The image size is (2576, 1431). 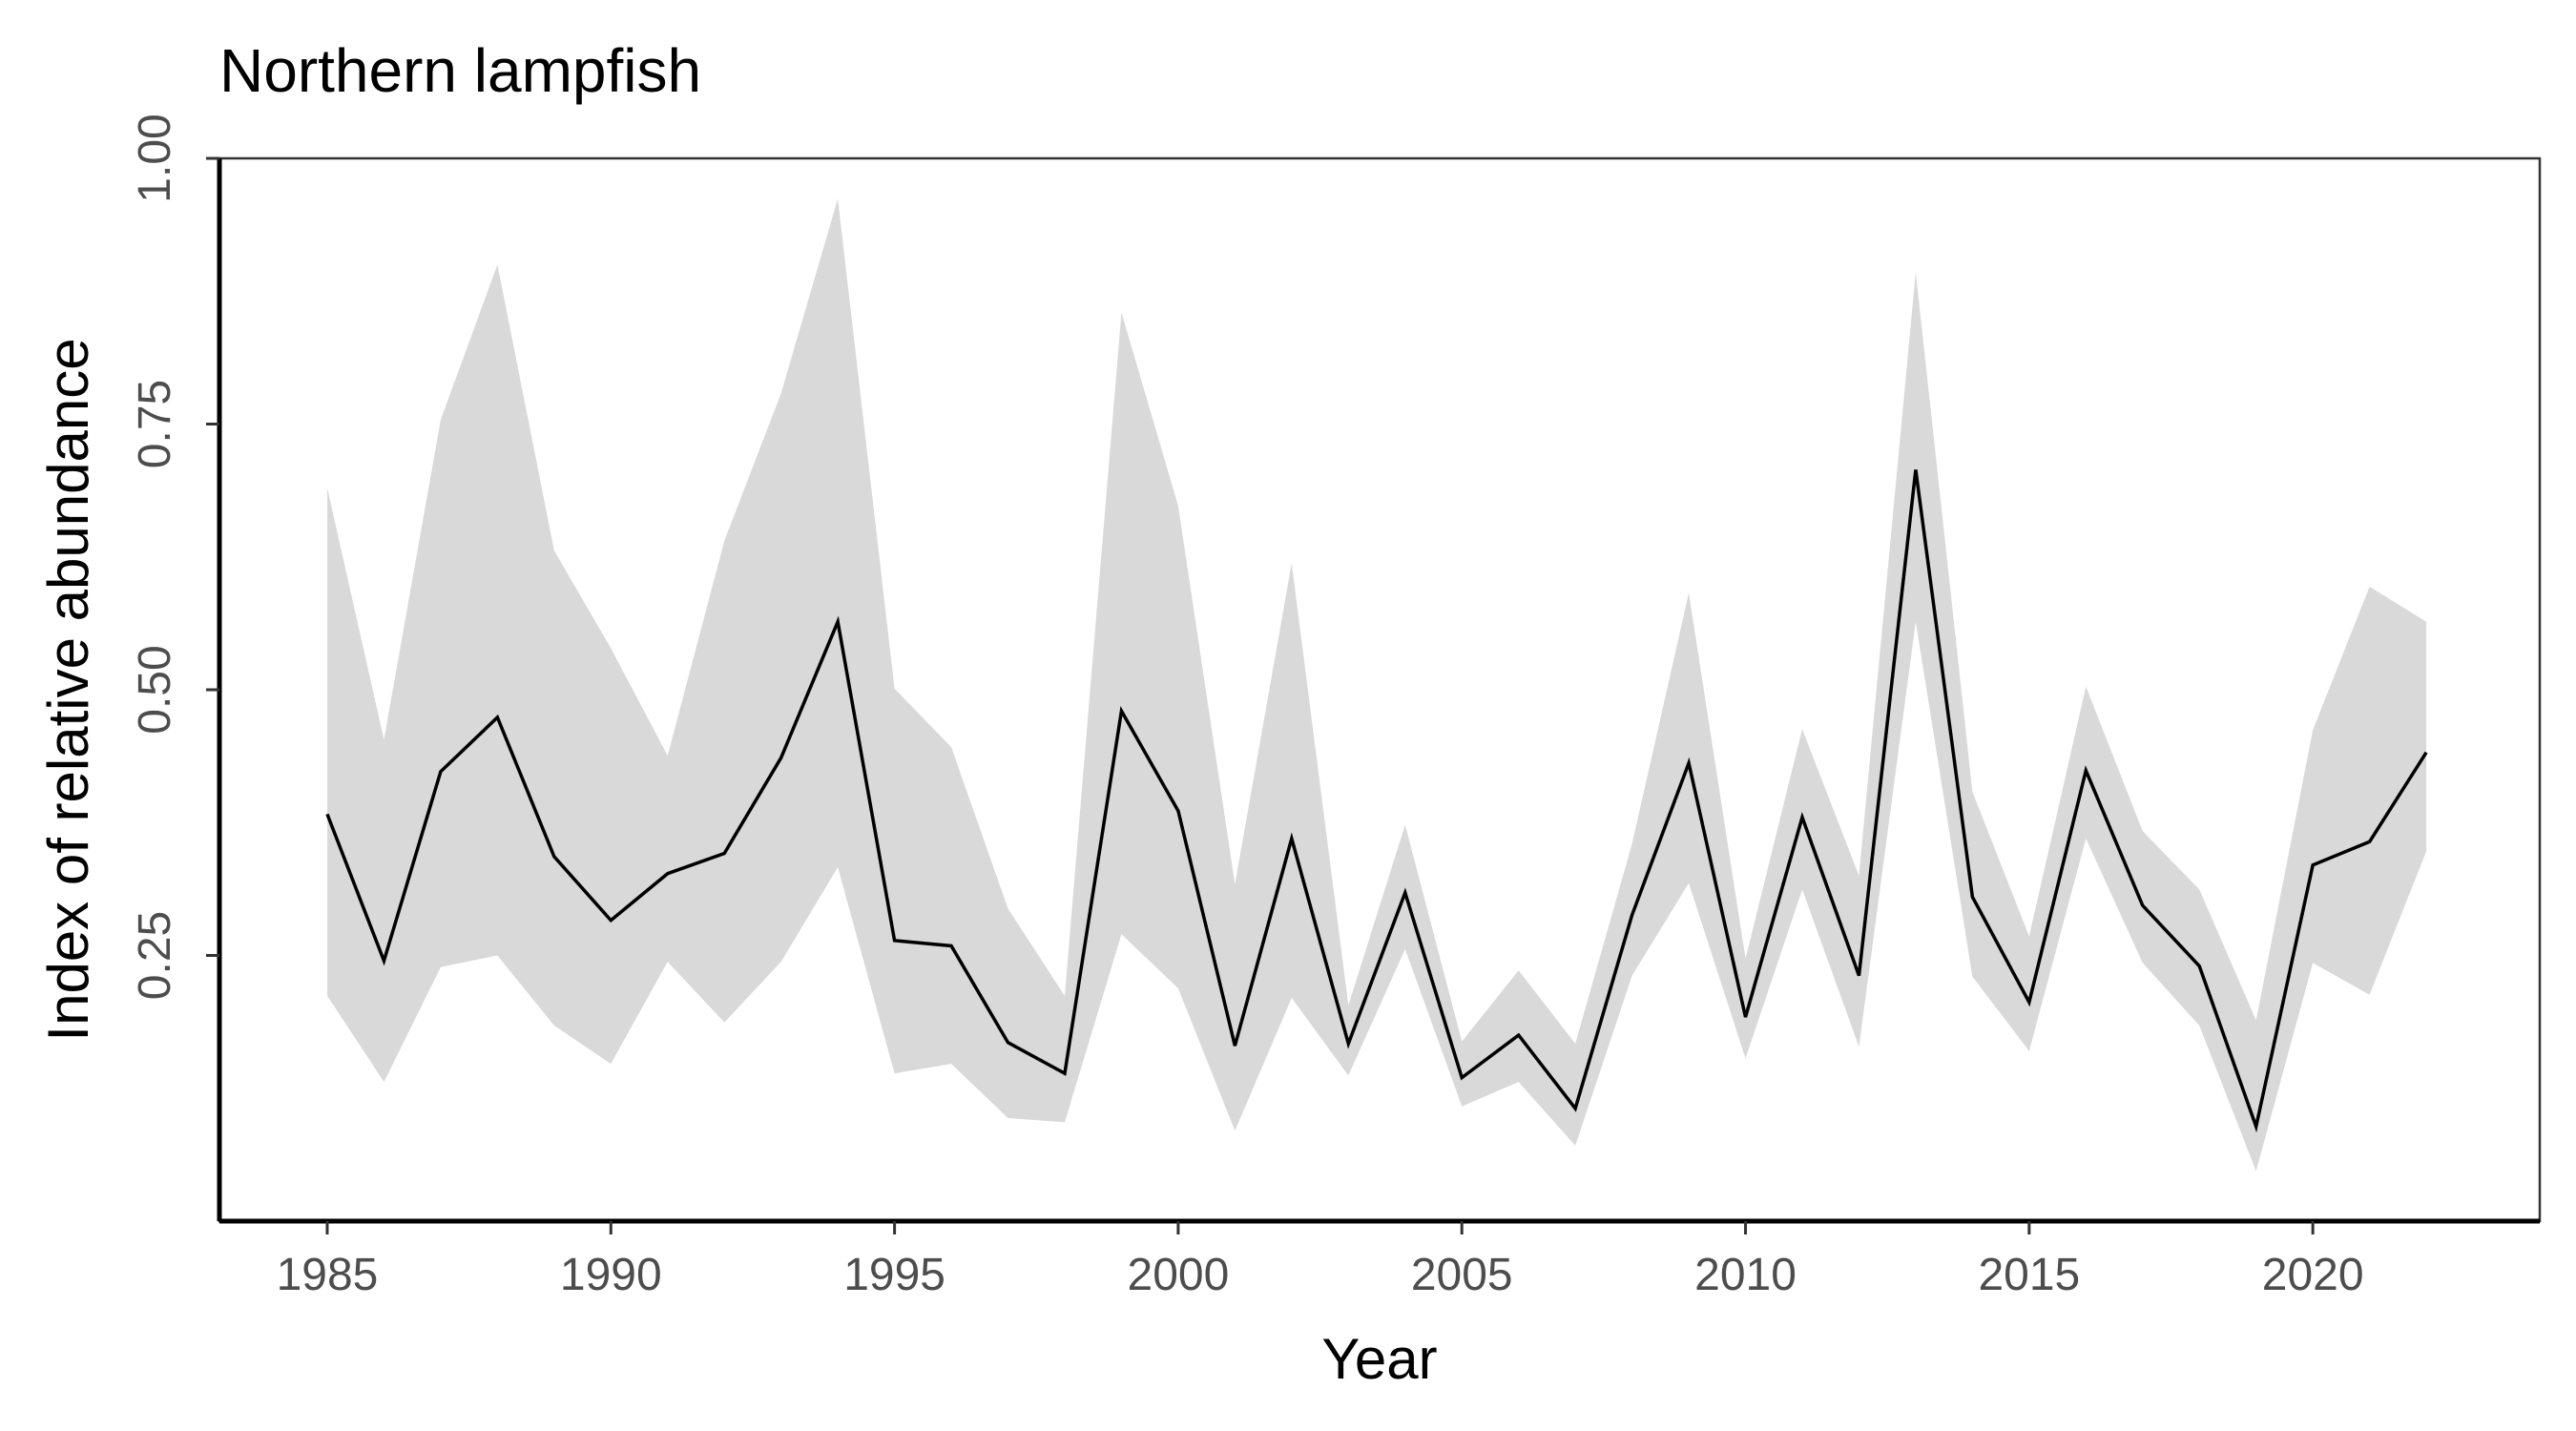 What do you see at coordinates (460, 70) in the screenshot?
I see `chart-title: Northern lampfish` at bounding box center [460, 70].